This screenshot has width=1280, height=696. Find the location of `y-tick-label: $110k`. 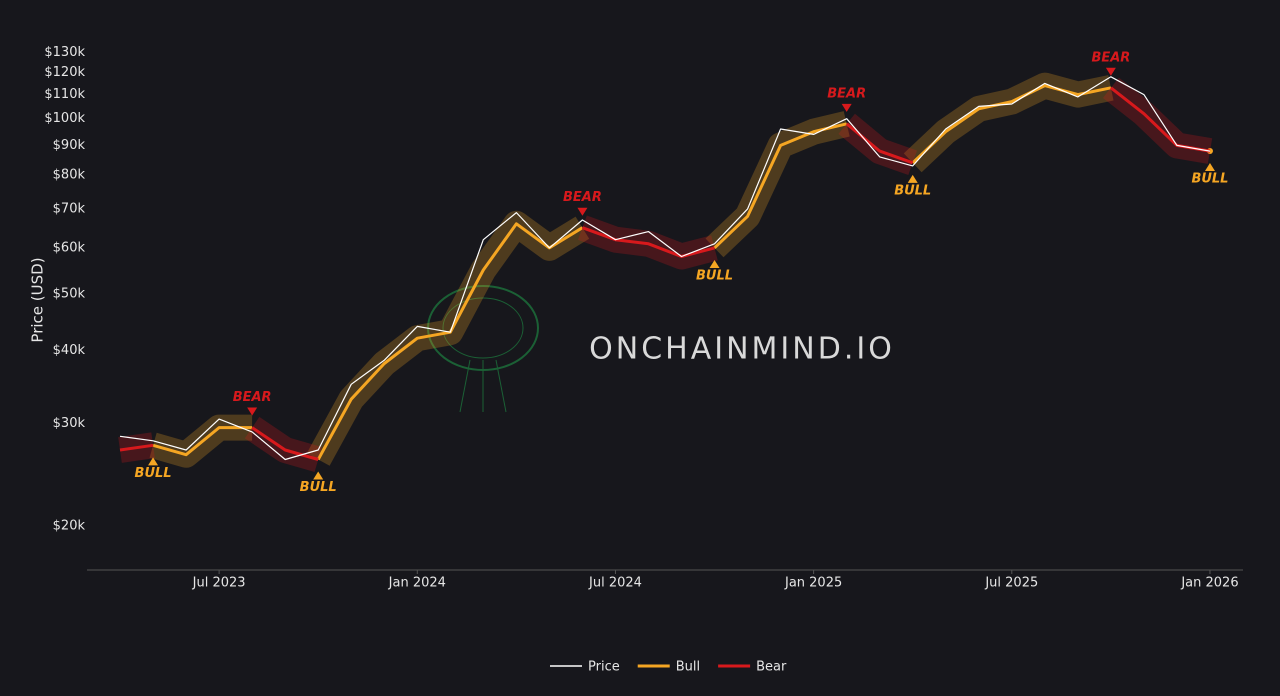

y-tick-label: $110k is located at coordinates (64, 94).